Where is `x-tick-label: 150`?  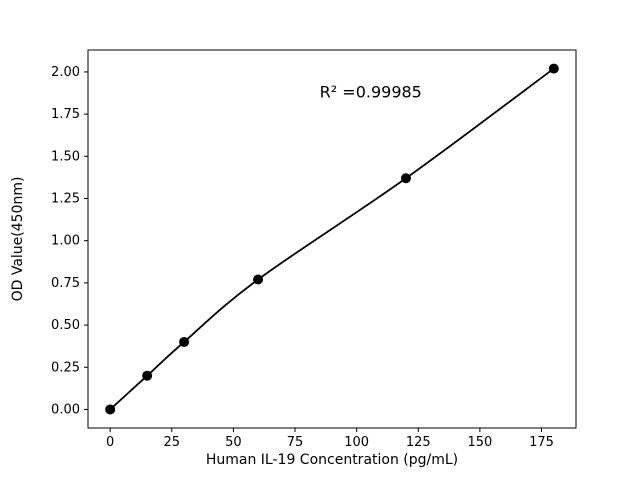 x-tick-label: 150 is located at coordinates (479, 442).